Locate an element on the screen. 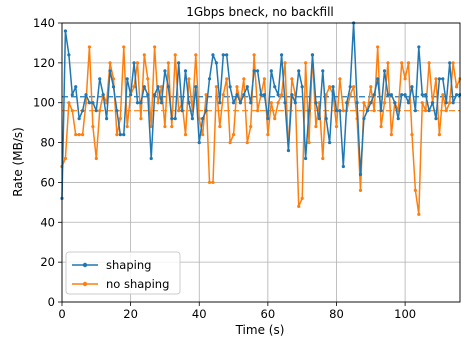  legend-label-no-shaping: no shaping is located at coordinates (137, 284).